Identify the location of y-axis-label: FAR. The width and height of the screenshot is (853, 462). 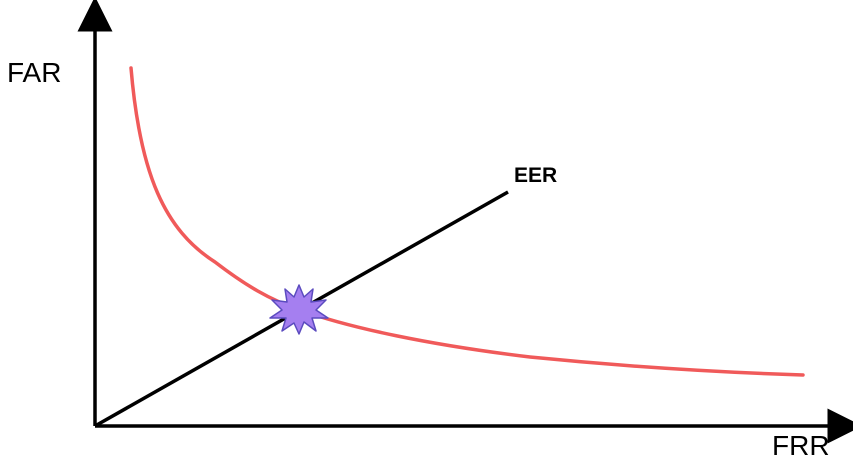
(34, 72).